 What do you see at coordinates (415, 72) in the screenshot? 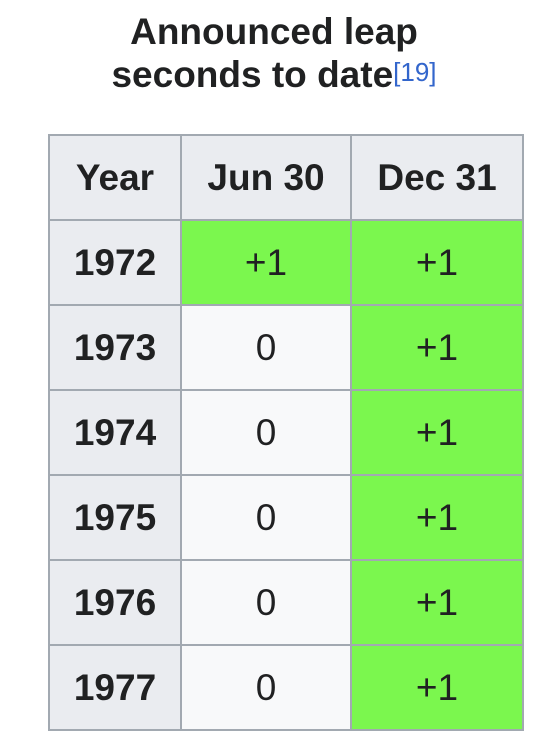
I see `reference-link: [19]` at bounding box center [415, 72].